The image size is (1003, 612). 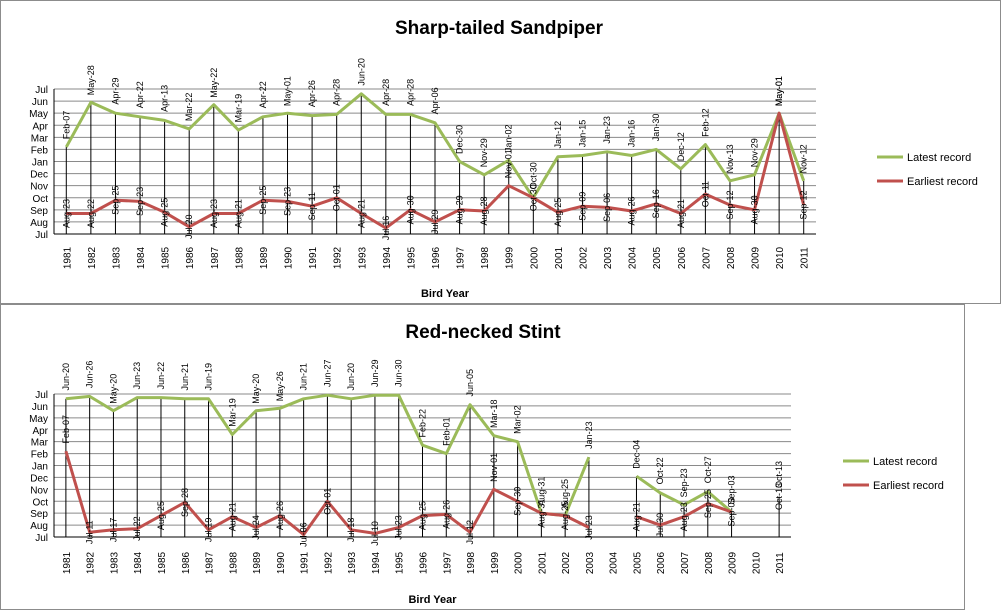 What do you see at coordinates (685, 562) in the screenshot?
I see `x-tick-label: 2007` at bounding box center [685, 562].